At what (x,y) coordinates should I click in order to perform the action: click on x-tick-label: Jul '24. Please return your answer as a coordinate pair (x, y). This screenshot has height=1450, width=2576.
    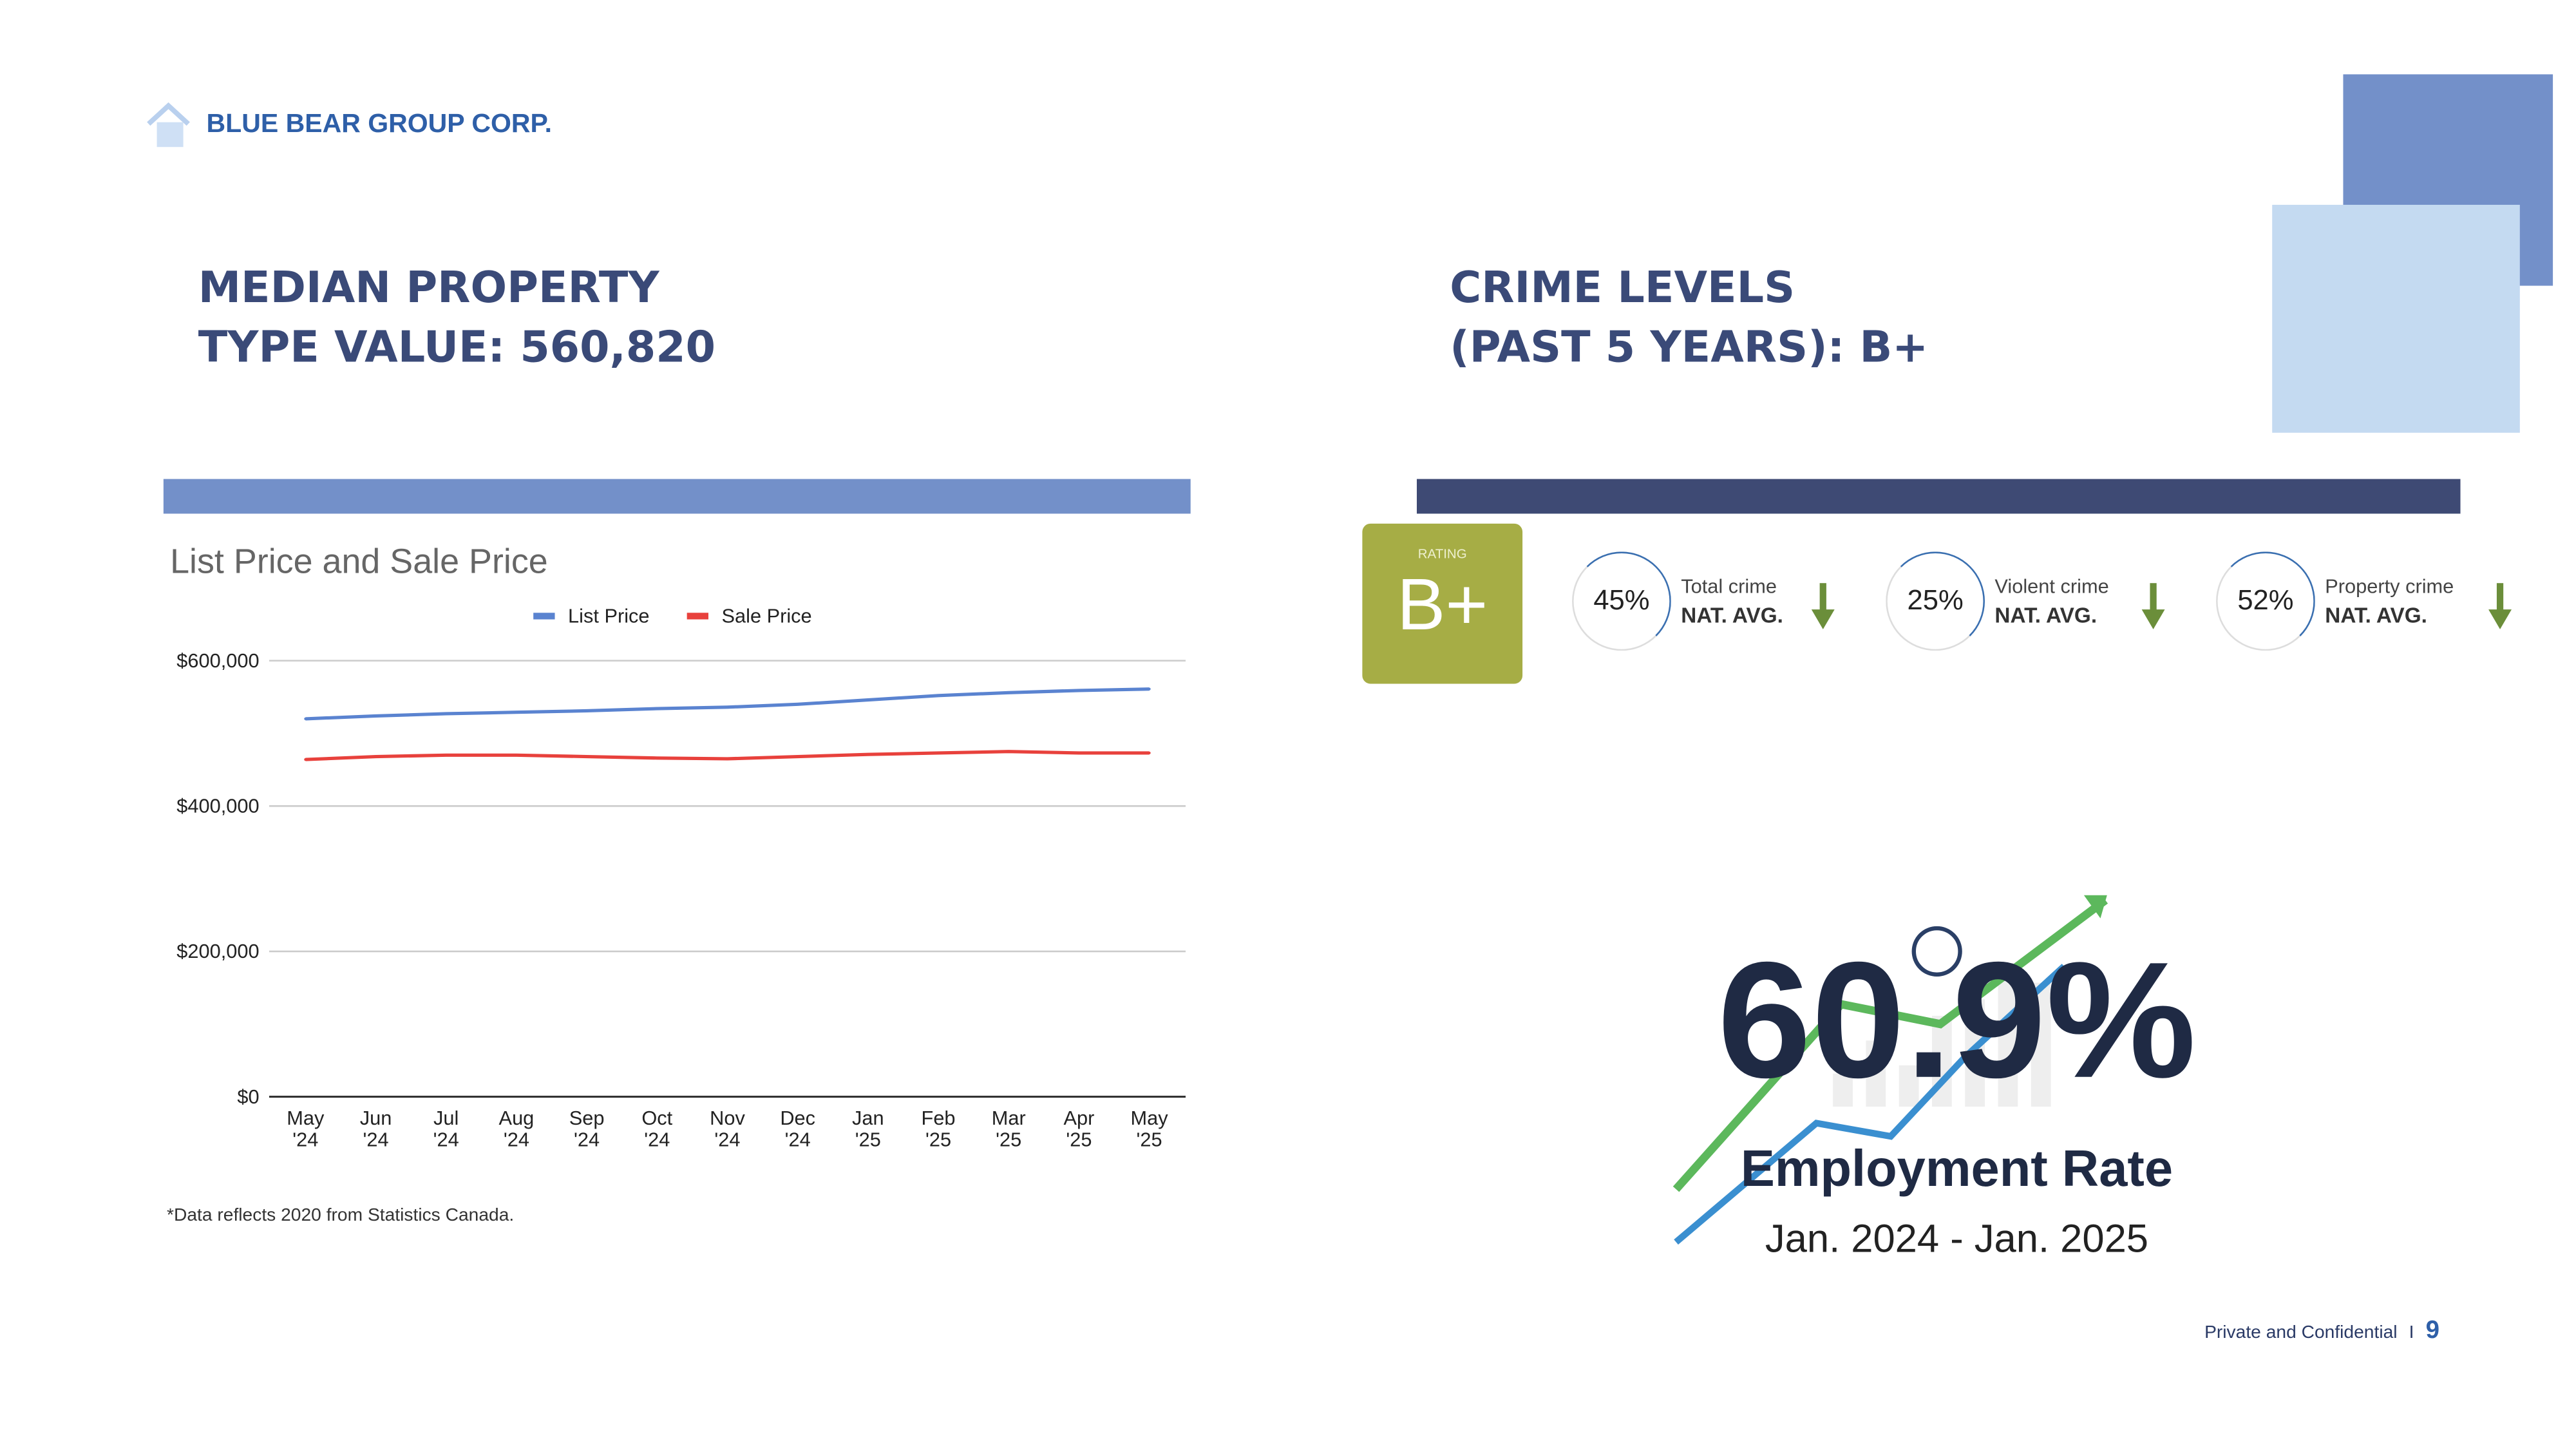
    Looking at the image, I should click on (446, 1128).